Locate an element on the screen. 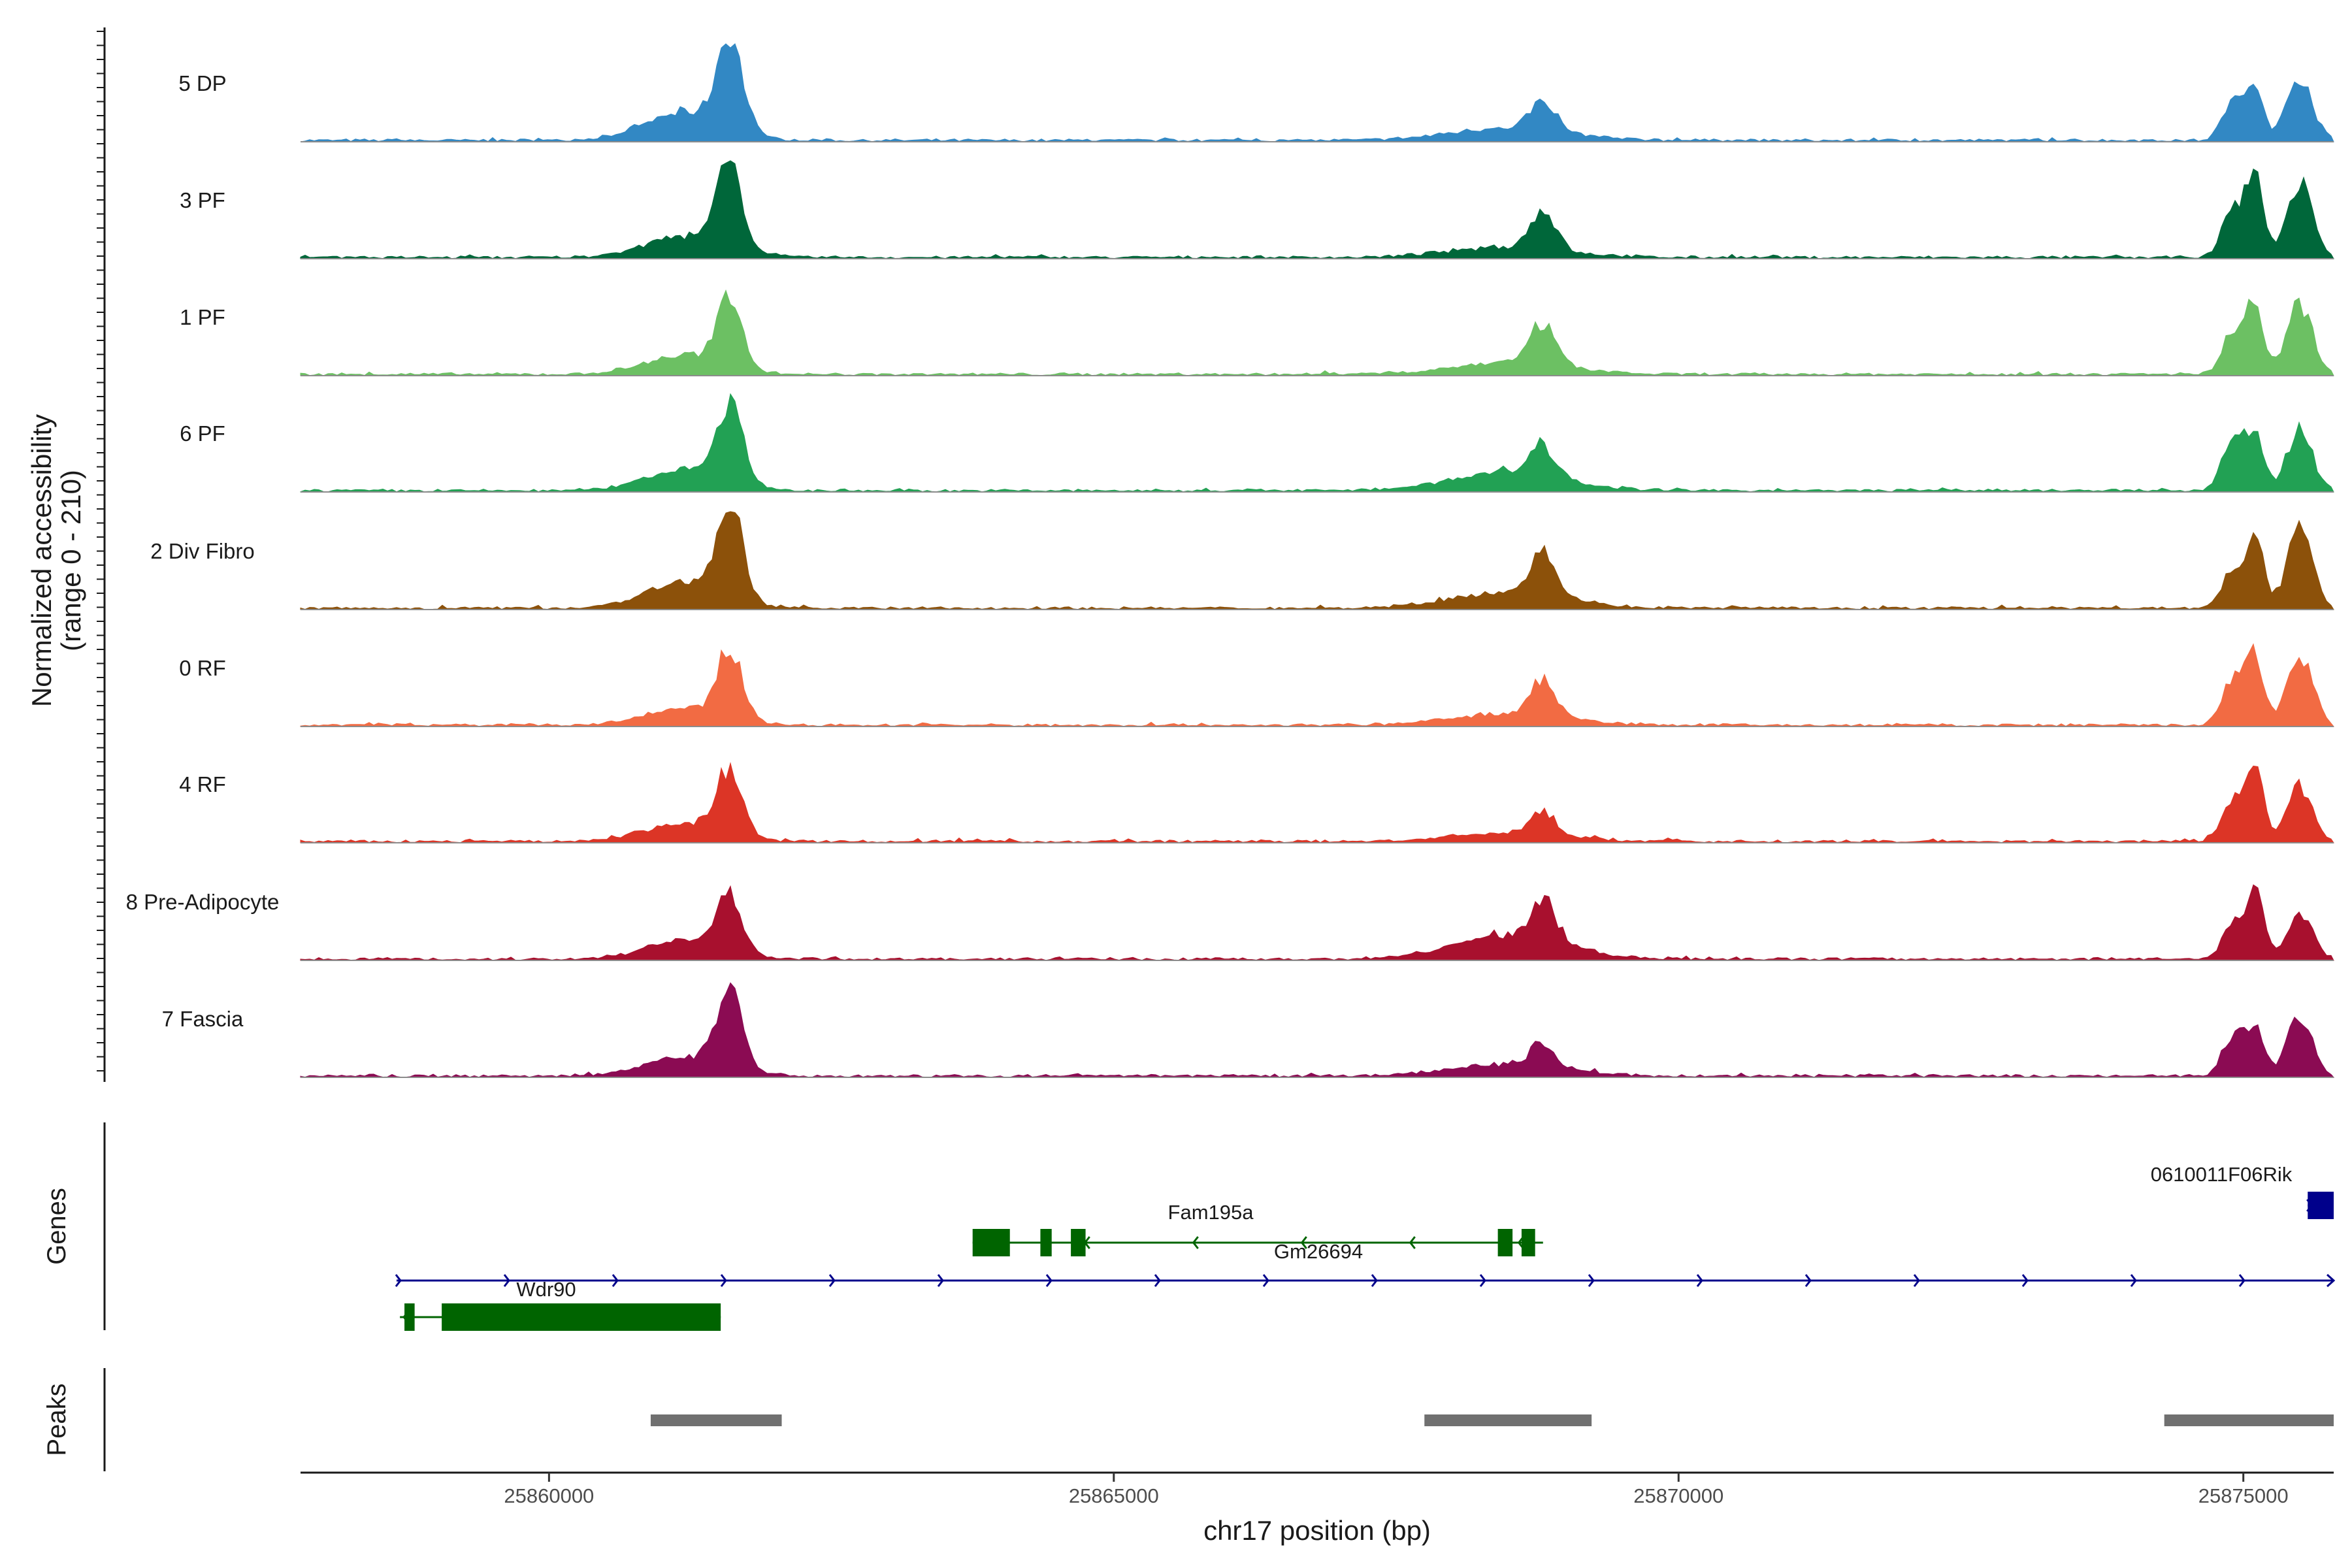 The height and width of the screenshot is (1568, 2352). peaks-track is located at coordinates (1492, 1420).